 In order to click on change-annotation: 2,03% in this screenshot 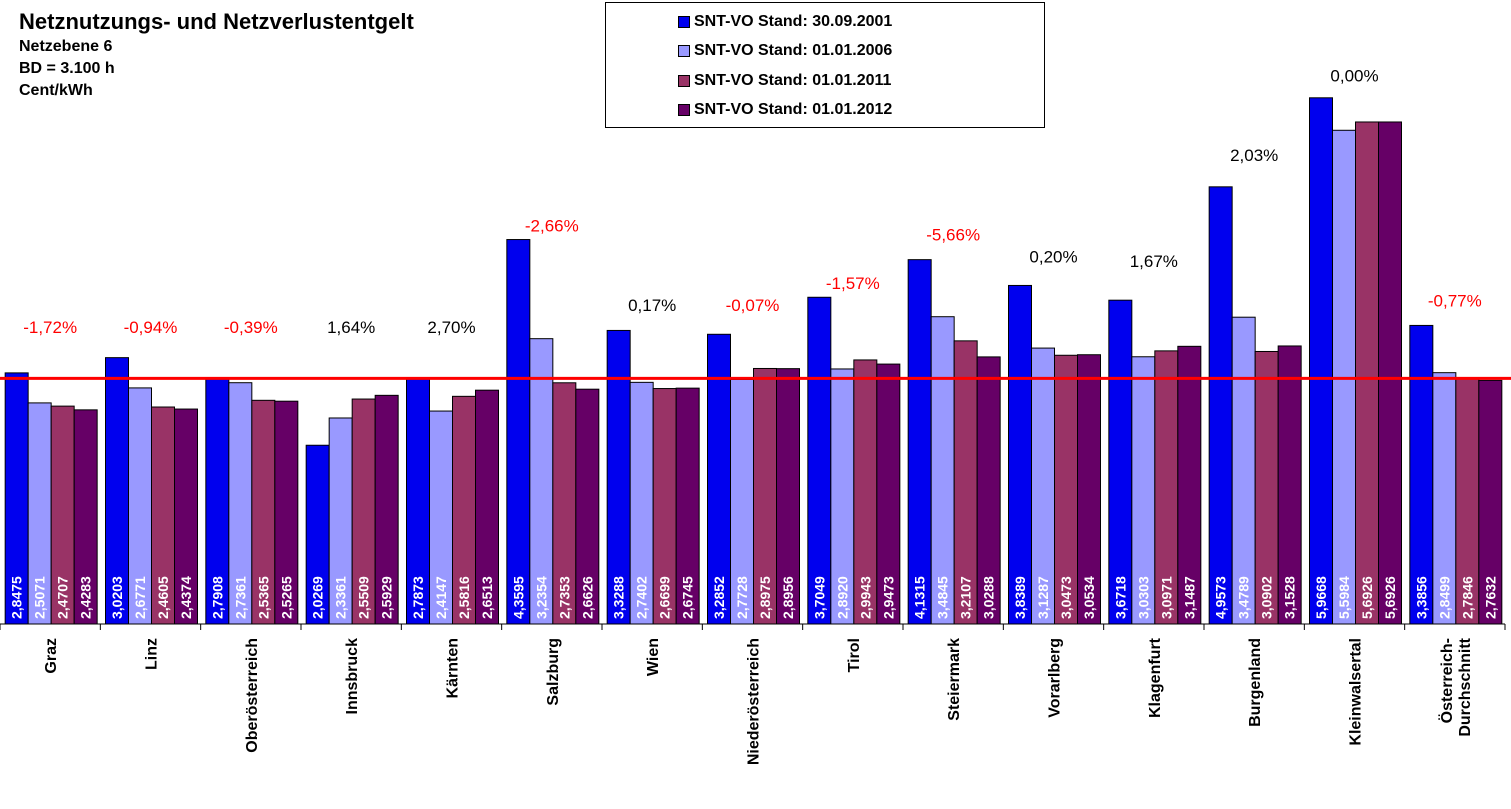, I will do `click(1254, 155)`.